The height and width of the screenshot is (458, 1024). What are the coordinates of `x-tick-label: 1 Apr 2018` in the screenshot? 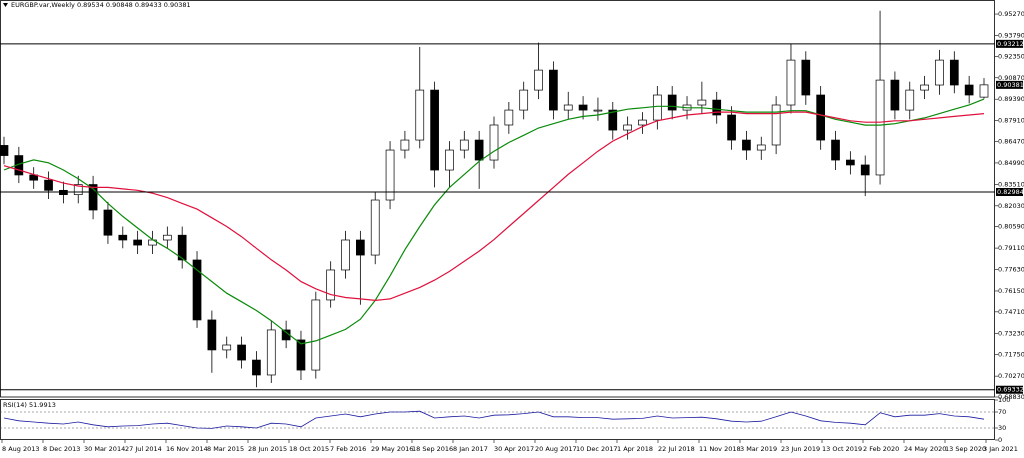 It's located at (635, 449).